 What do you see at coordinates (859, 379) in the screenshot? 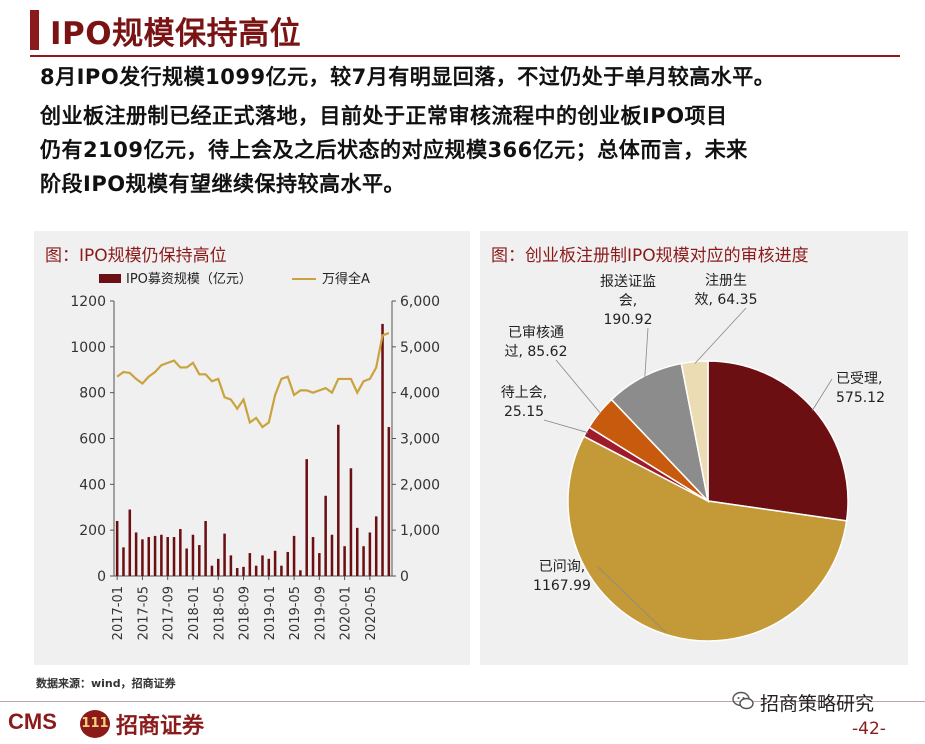
I see `pie-label: 已受理,` at bounding box center [859, 379].